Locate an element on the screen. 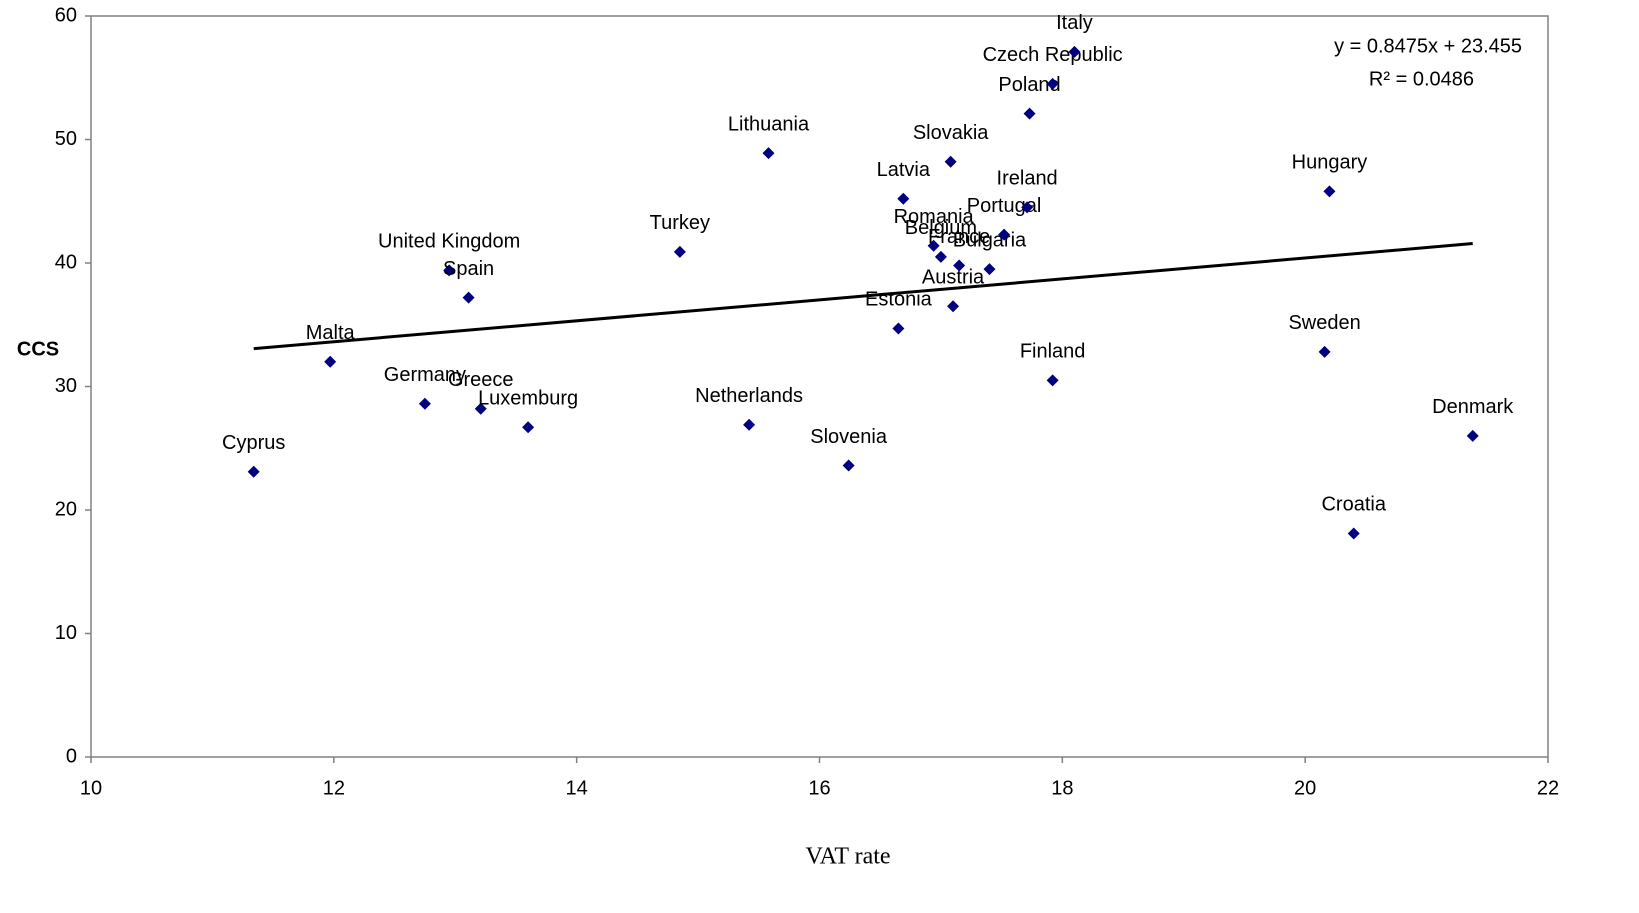 This screenshot has width=1639, height=913. x-tick-label: 12 is located at coordinates (334, 788).